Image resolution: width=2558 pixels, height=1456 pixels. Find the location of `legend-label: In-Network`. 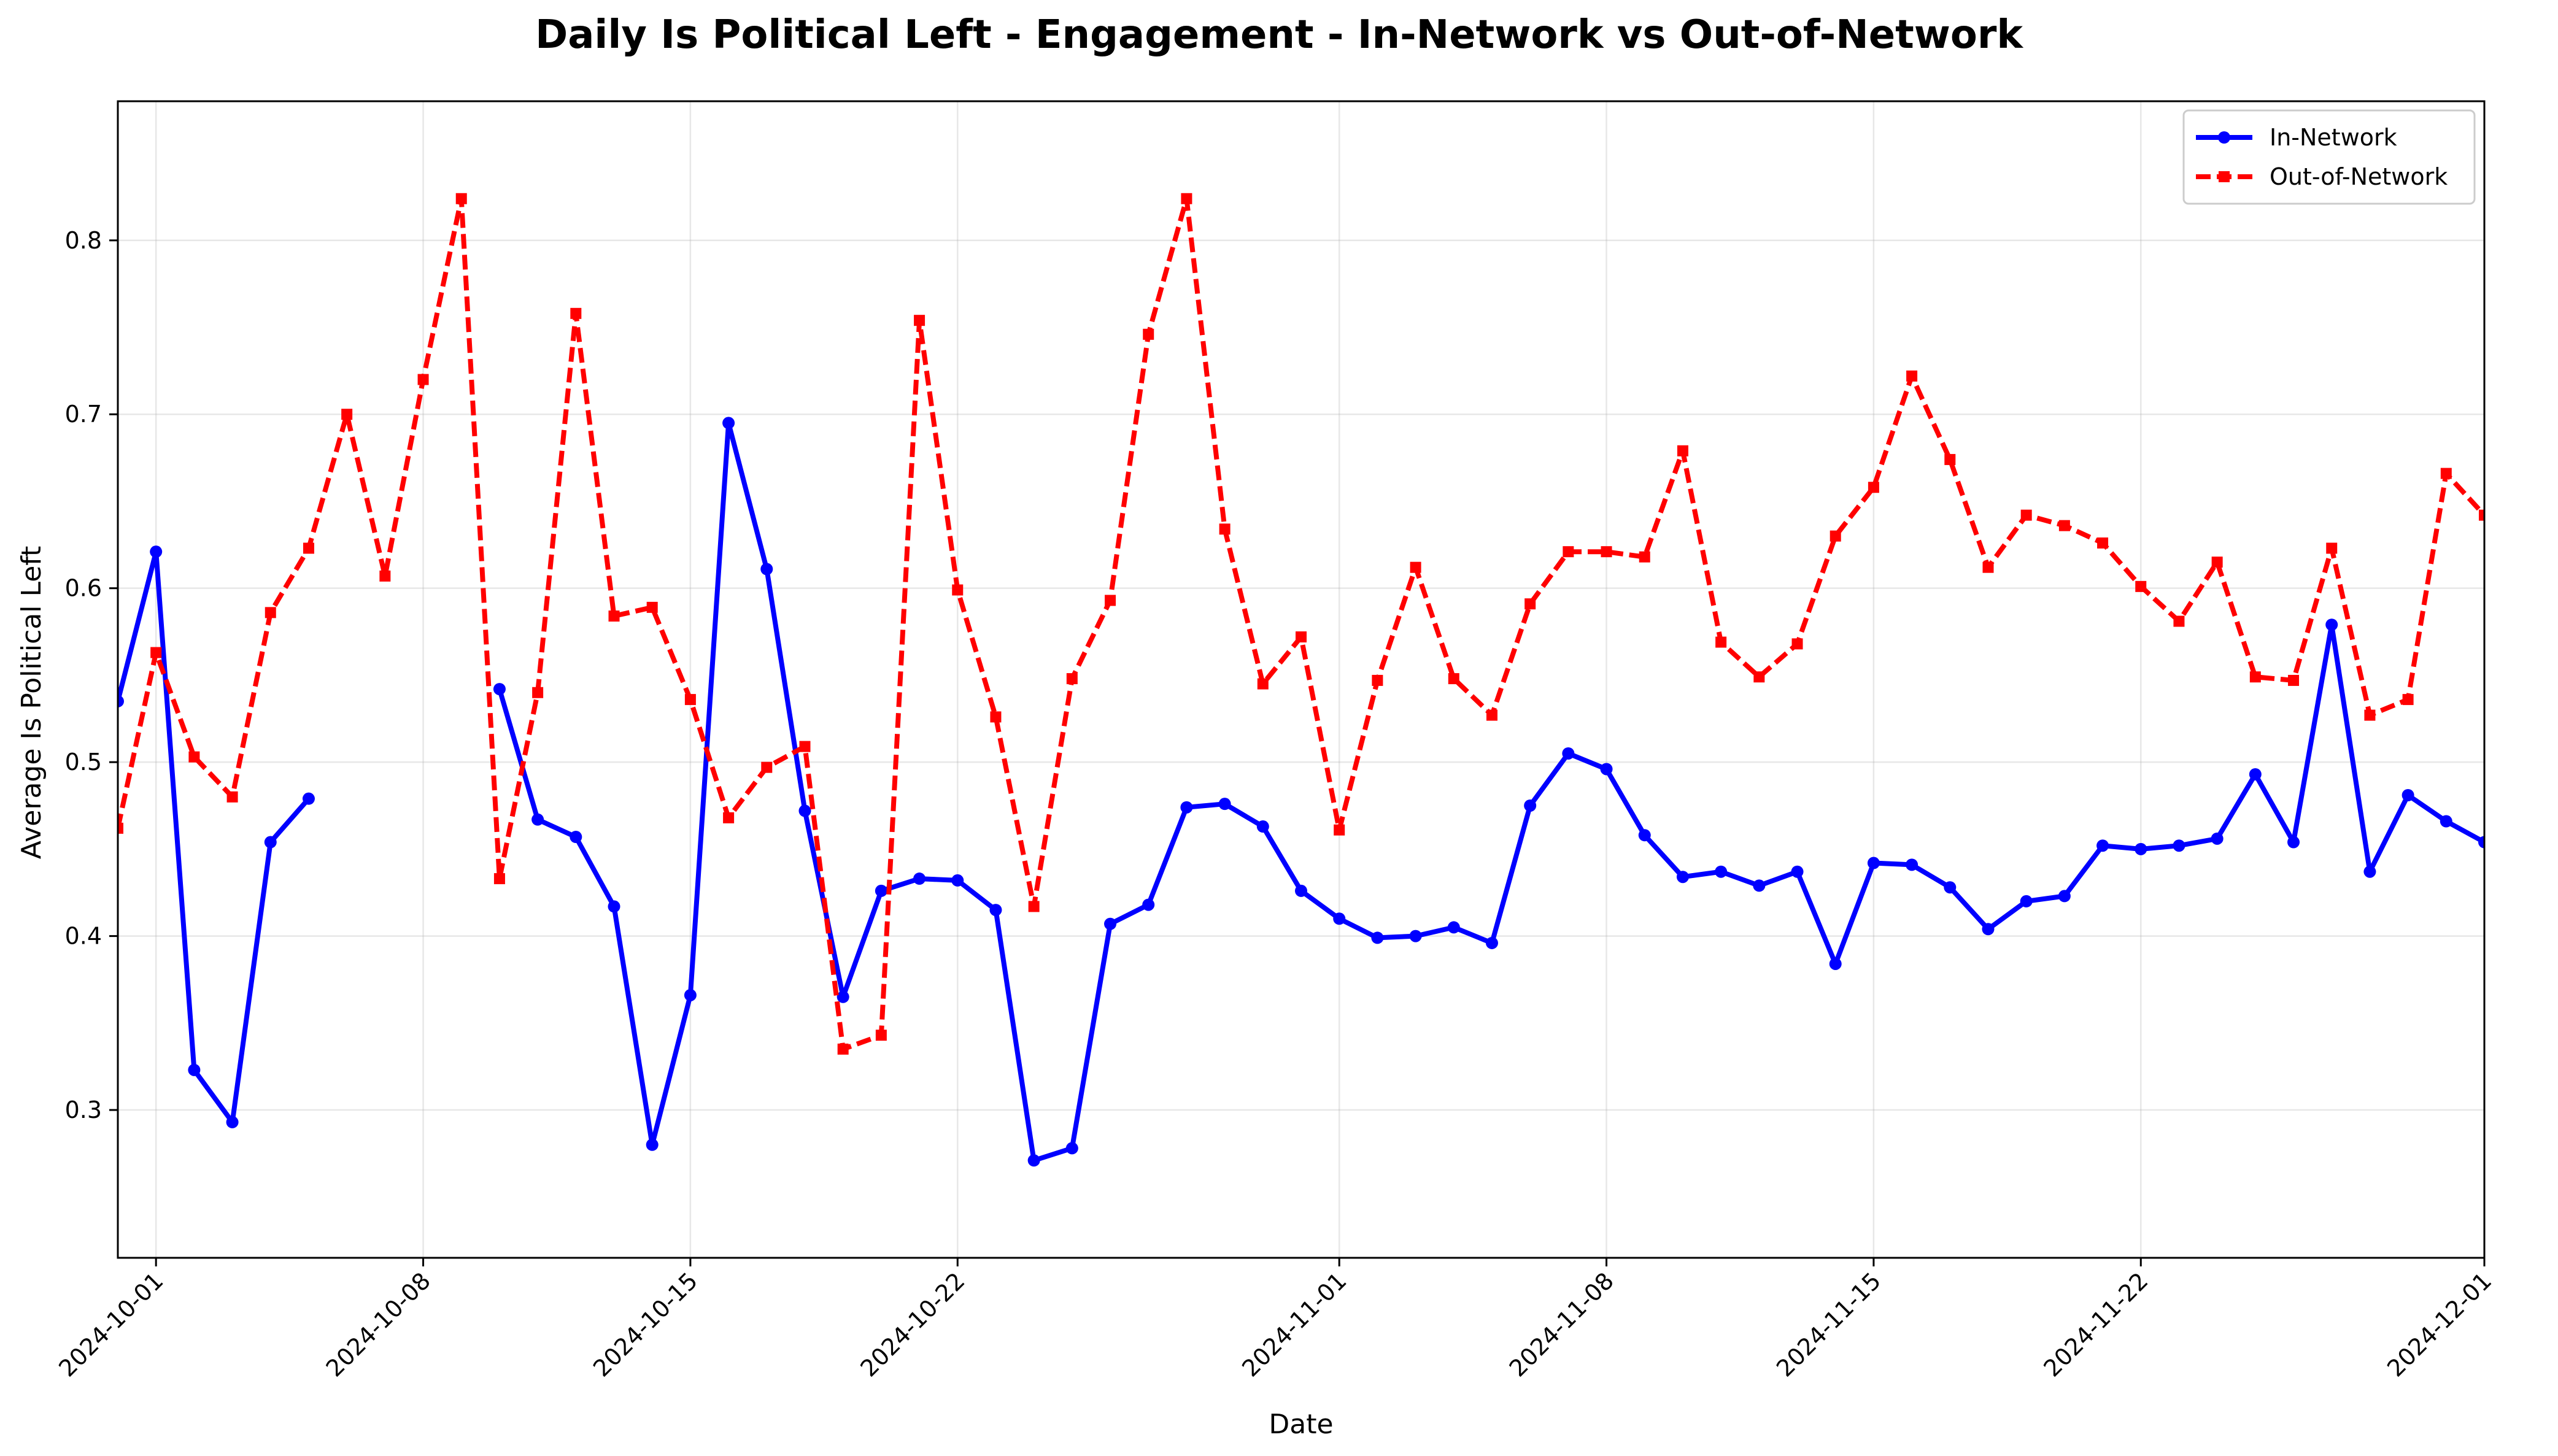

legend-label: In-Network is located at coordinates (2333, 137).